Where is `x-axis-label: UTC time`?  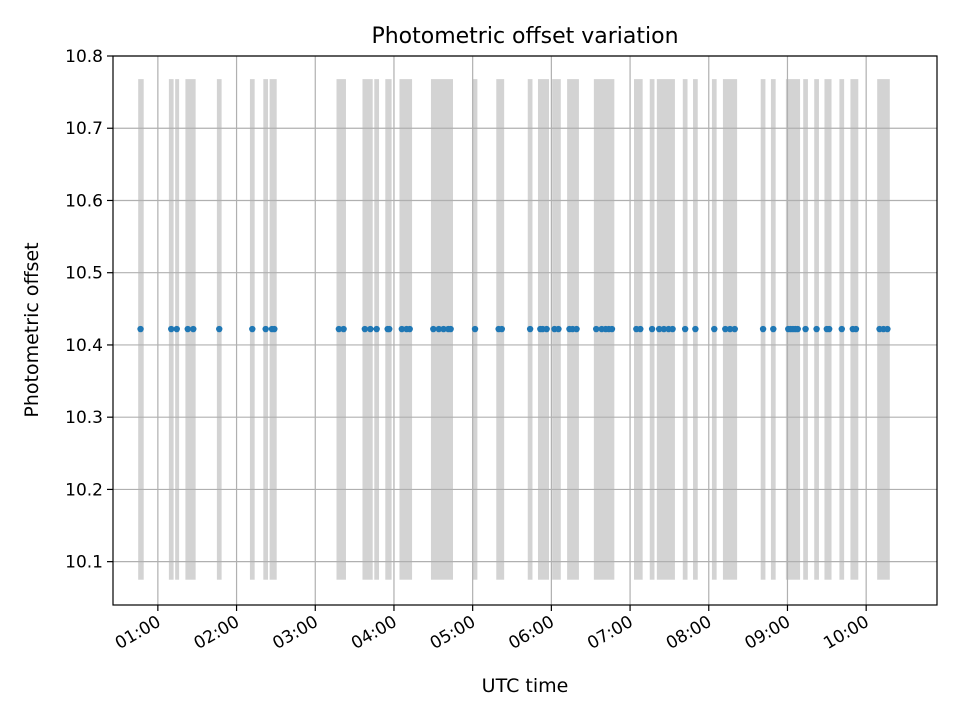 x-axis-label: UTC time is located at coordinates (525, 686).